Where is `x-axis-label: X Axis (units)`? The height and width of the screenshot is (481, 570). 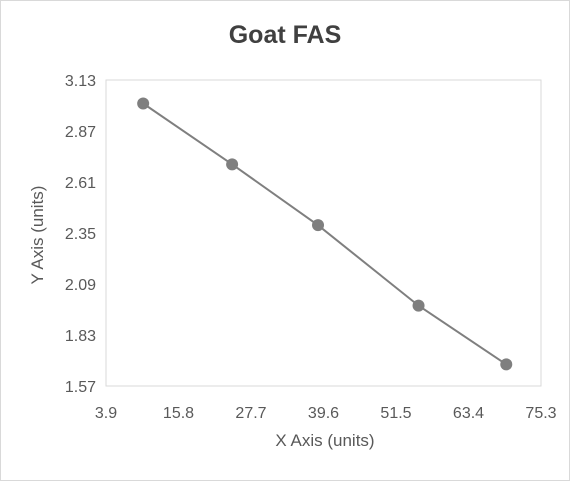
x-axis-label: X Axis (units) is located at coordinates (324, 440).